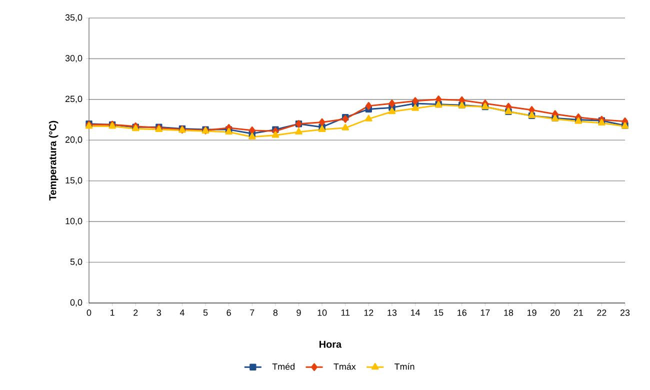  I want to click on x-tick-label: 9, so click(298, 313).